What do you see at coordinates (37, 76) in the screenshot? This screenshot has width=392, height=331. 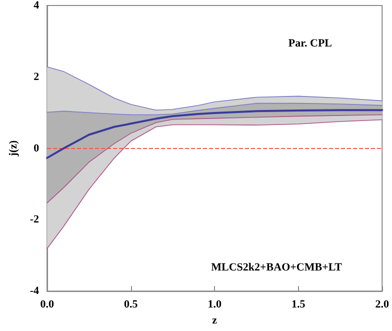 I see `y-tick-label: 2` at bounding box center [37, 76].